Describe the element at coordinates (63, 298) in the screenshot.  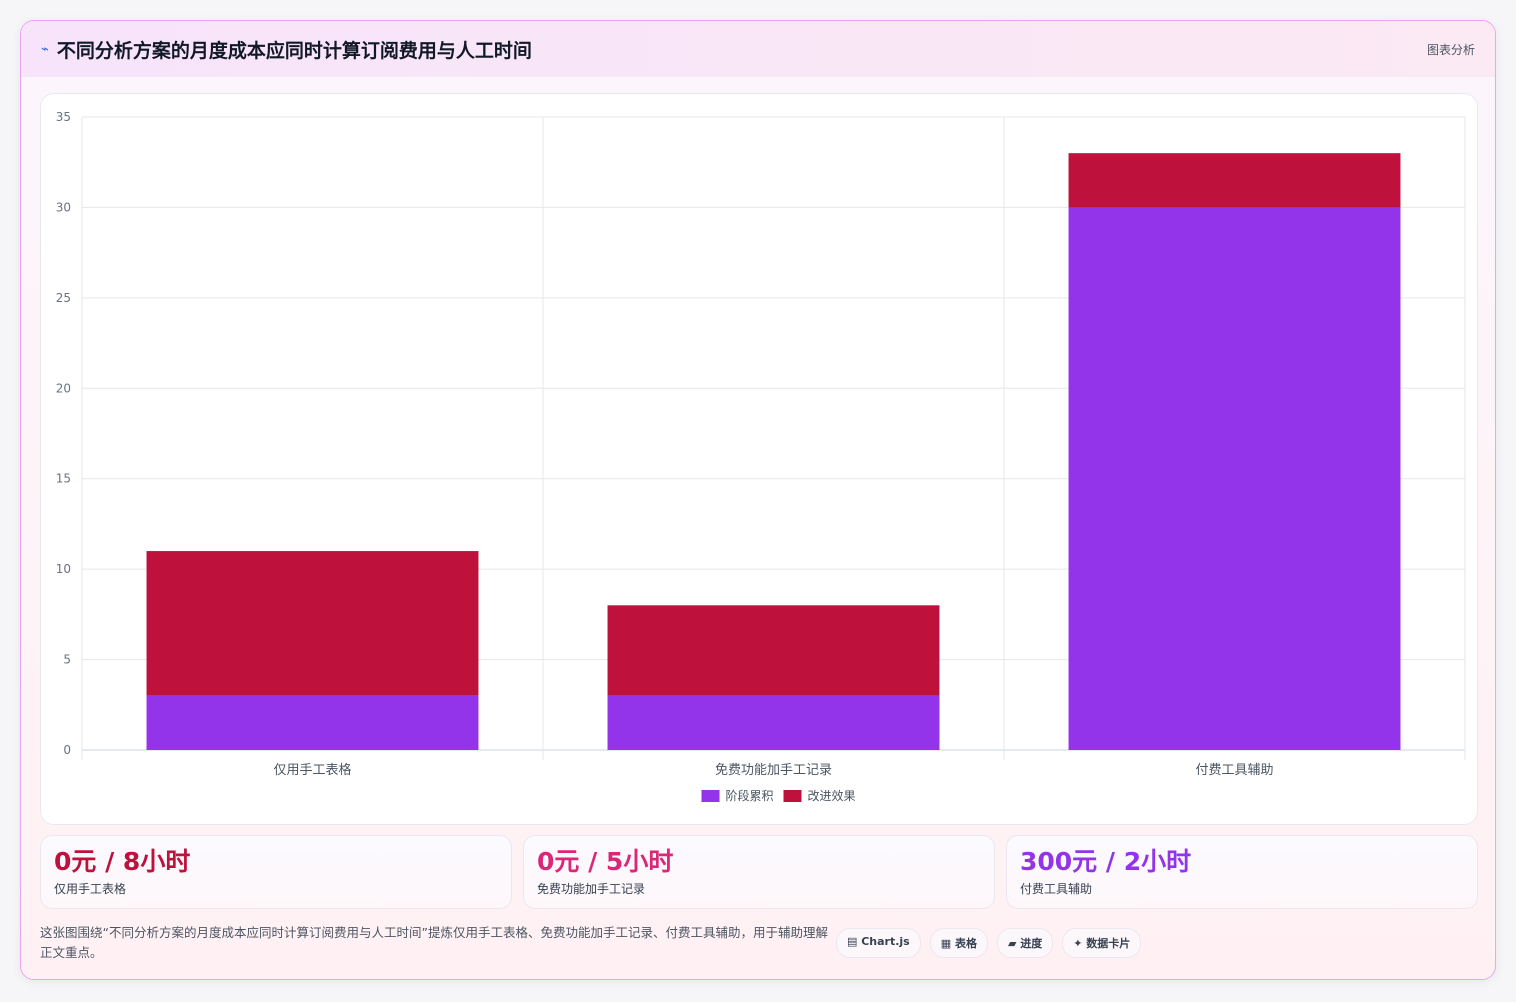
I see `y-tick-label: 25` at that location.